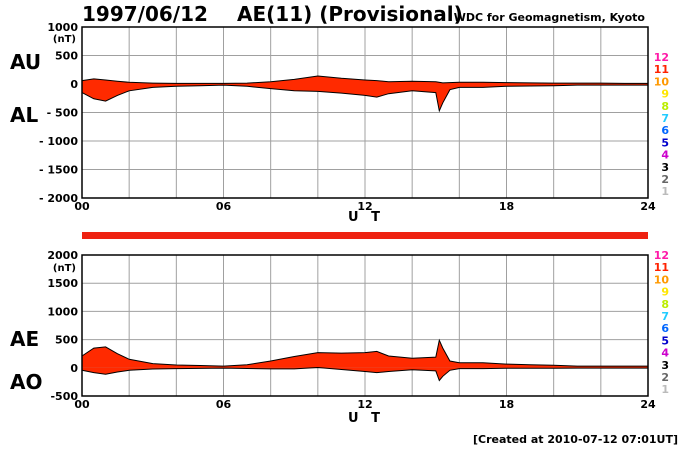 The height and width of the screenshot is (450, 700). Describe the element at coordinates (365, 235) in the screenshot. I see `data-coverage-bar` at that location.